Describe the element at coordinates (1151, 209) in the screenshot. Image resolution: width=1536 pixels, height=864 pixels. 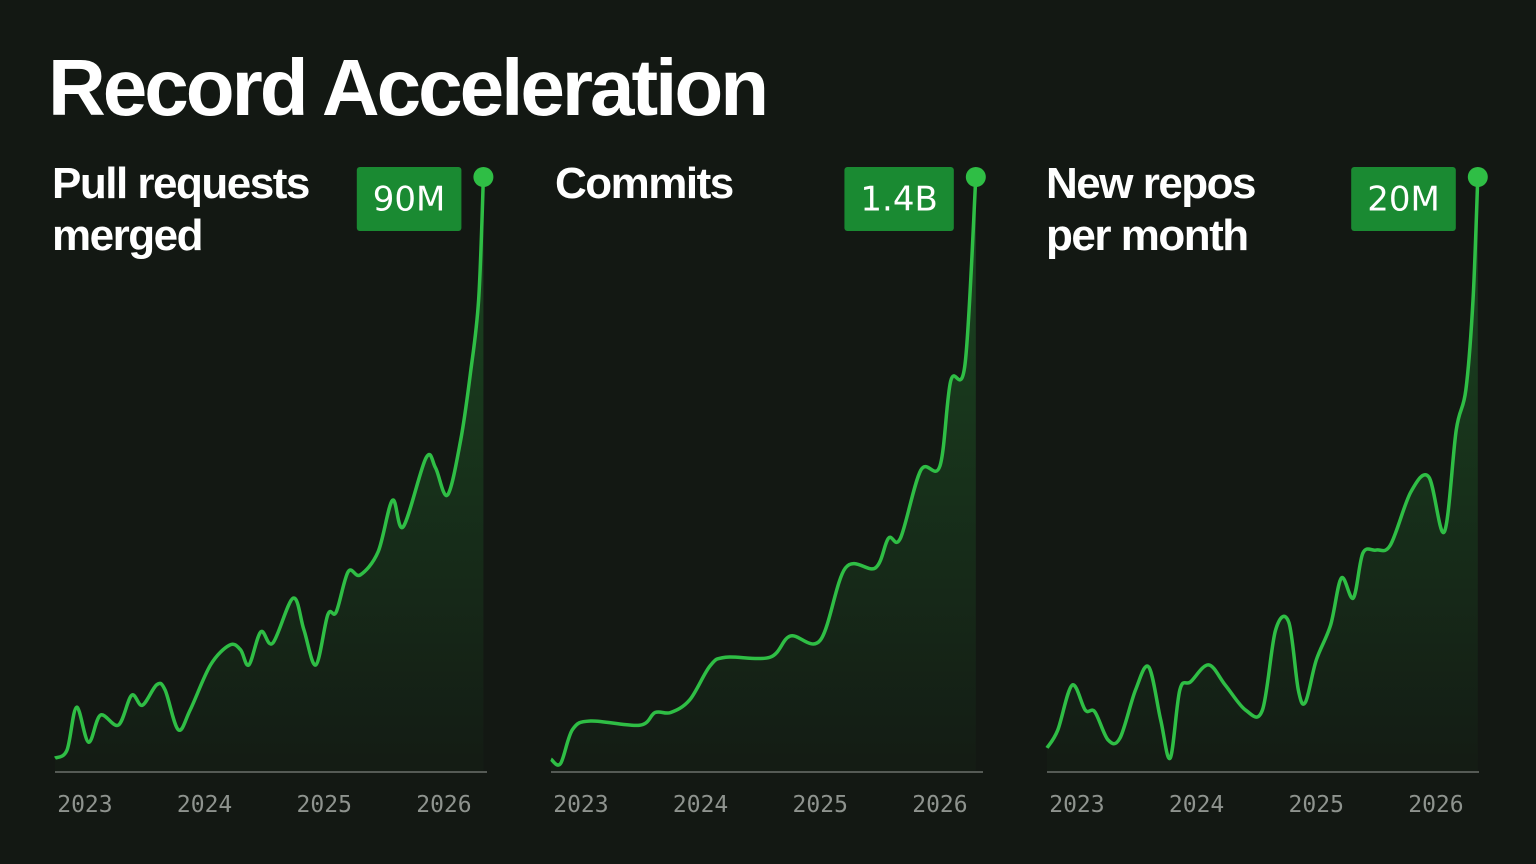
I see `chart-title: New repos per month` at that location.